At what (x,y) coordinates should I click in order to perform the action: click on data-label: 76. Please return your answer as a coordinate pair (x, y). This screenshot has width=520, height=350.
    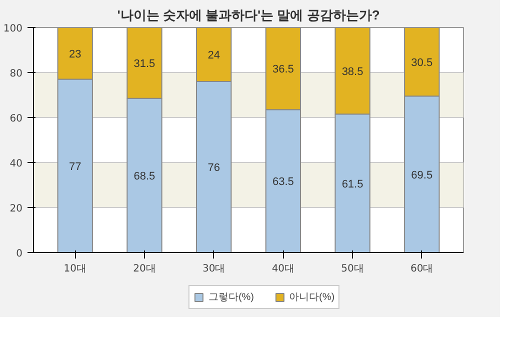
    Looking at the image, I should click on (214, 168).